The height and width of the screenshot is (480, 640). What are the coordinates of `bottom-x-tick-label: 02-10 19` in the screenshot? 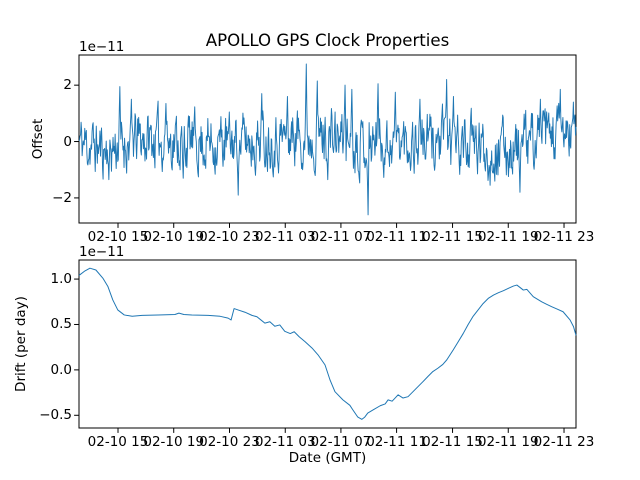 It's located at (174, 442).